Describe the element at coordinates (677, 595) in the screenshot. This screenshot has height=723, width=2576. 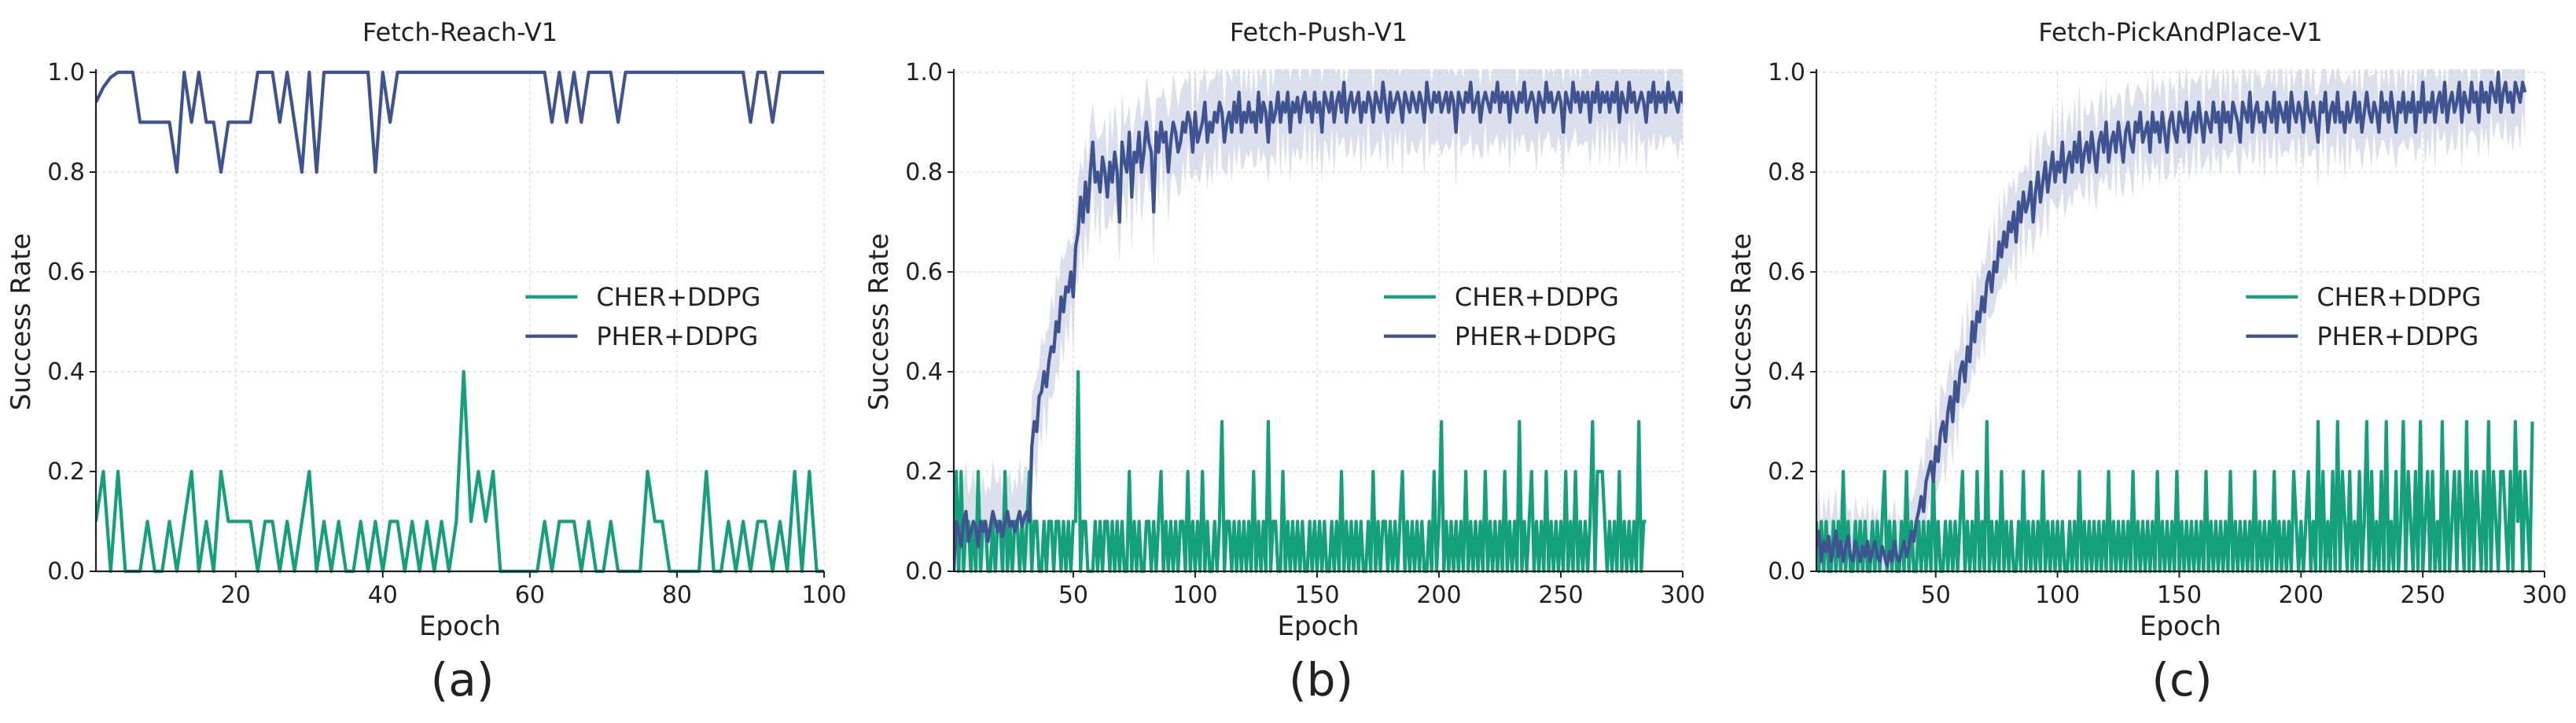
I see `x-tick-label: 80` at that location.